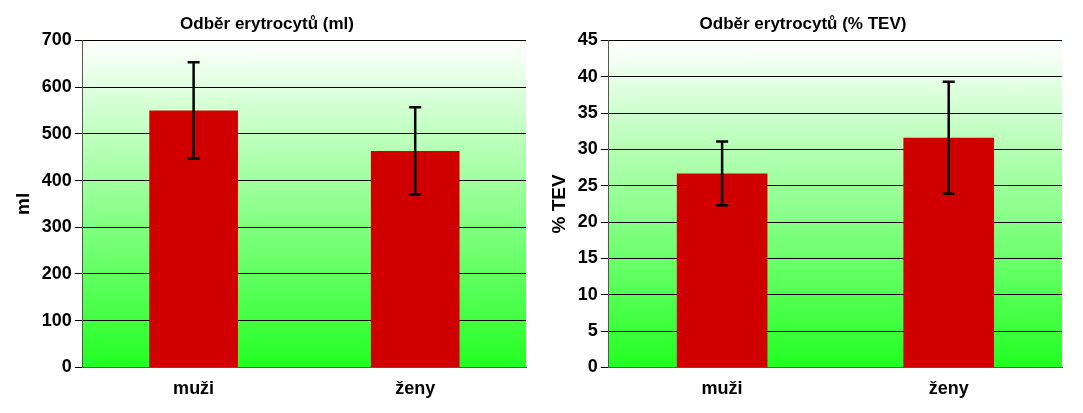  What do you see at coordinates (803, 23) in the screenshot?
I see `chart-title: Odběr erytrocytů (% TEV)` at bounding box center [803, 23].